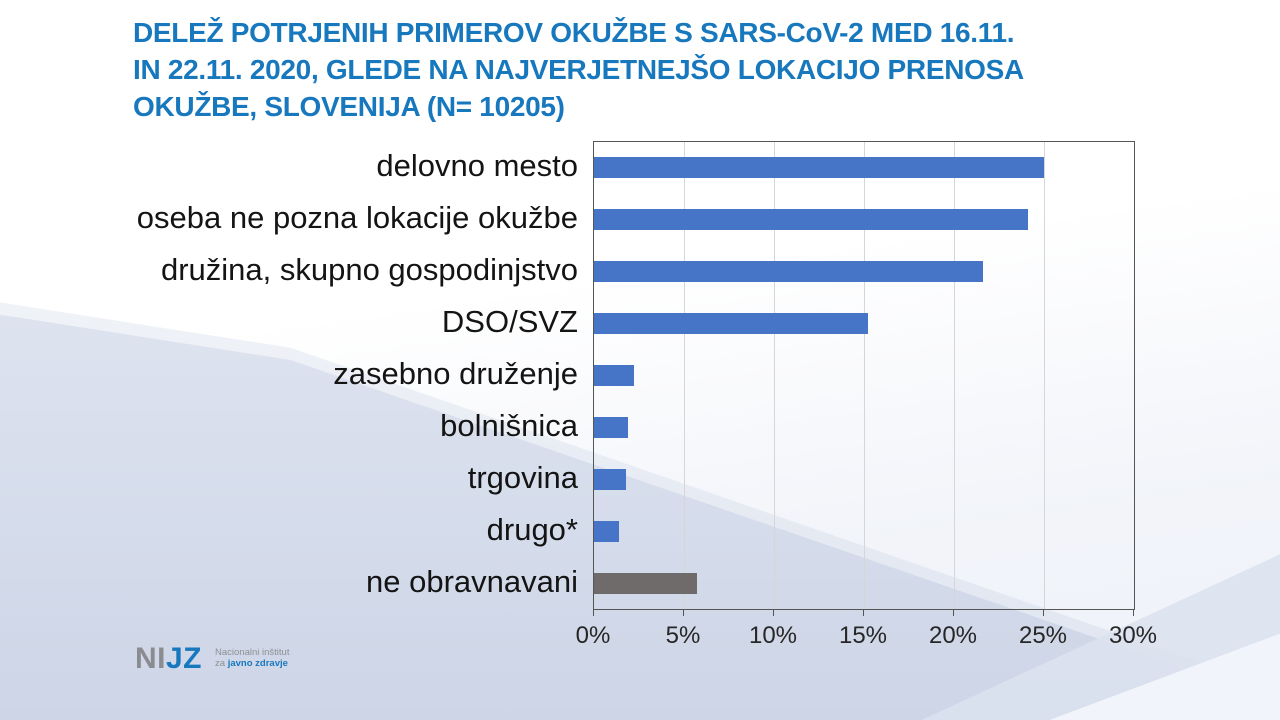  I want to click on category-label: oseba ne pozna lokacije okužbe, so click(357, 218).